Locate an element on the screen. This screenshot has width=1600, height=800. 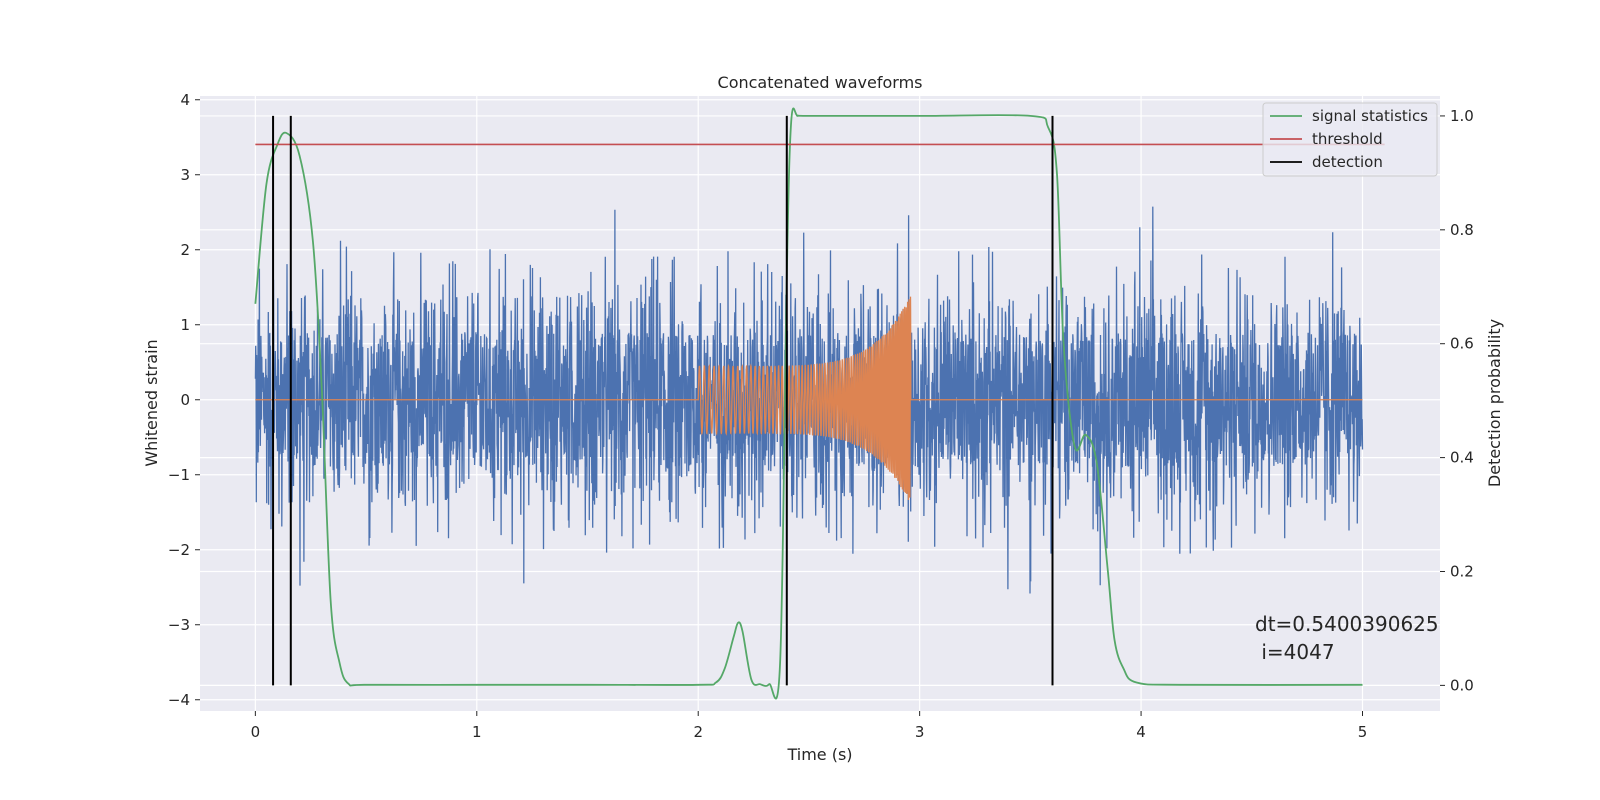
y-tick-label: 3 is located at coordinates (185, 175).